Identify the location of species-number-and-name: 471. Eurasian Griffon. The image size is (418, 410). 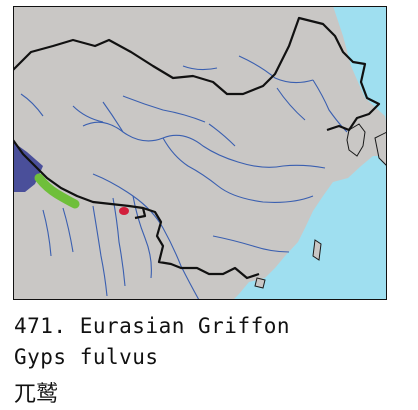
(152, 326).